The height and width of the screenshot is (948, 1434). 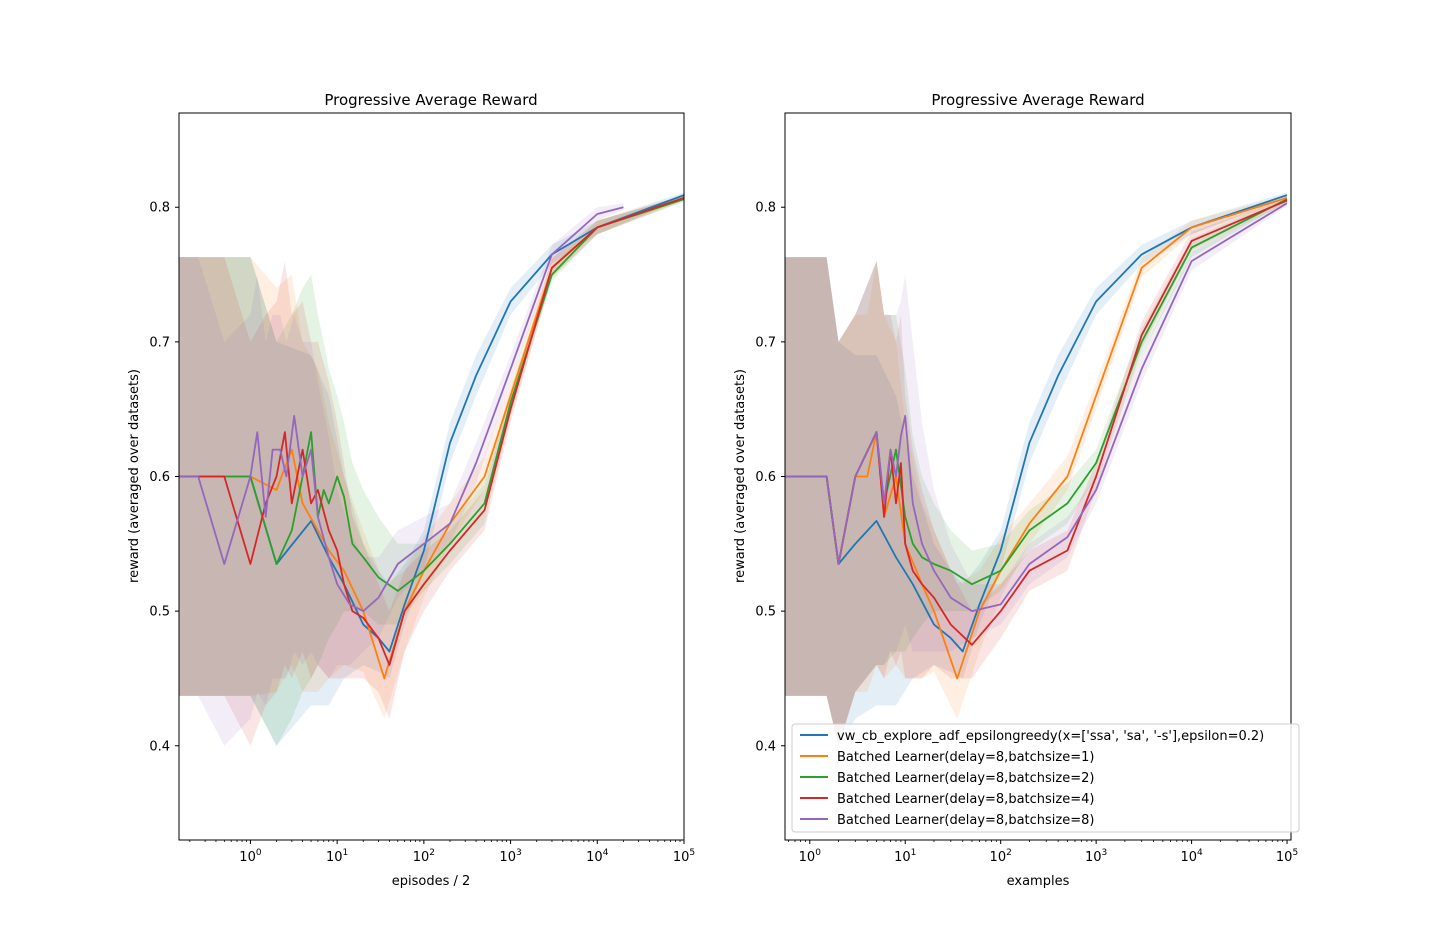 I want to click on right-x-tick-label: 10², so click(x=1001, y=856).